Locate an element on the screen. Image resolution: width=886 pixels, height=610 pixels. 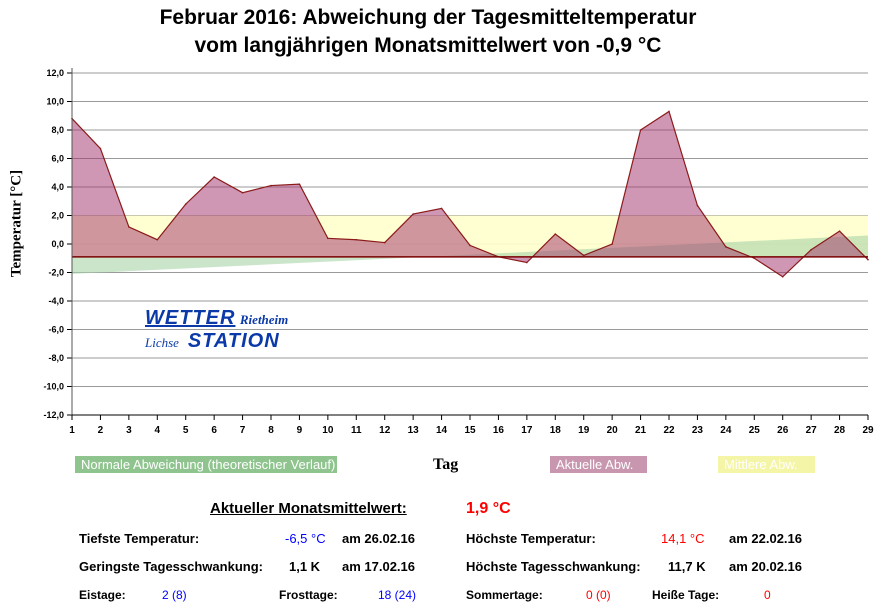
y-tick-label: -2,0 is located at coordinates (56, 273).